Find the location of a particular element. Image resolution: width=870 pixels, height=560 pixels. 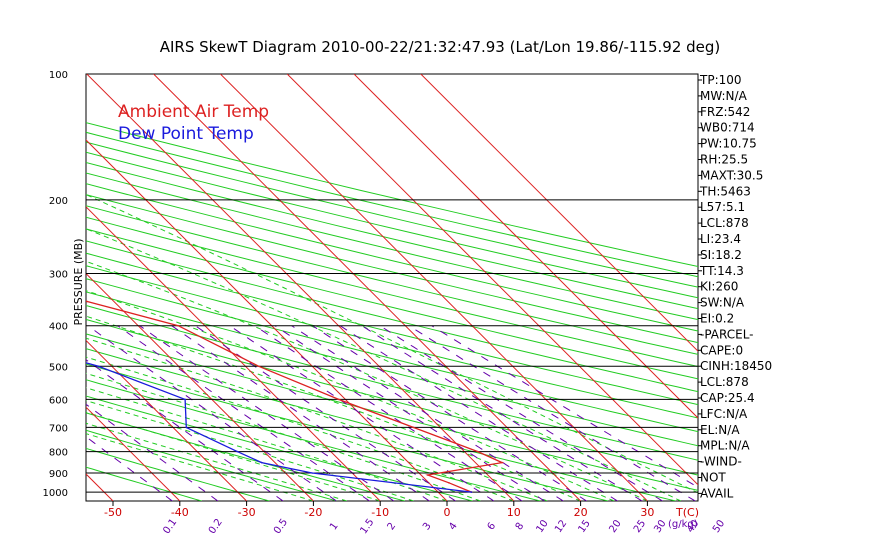

index-entry: TH:5463 is located at coordinates (725, 191).